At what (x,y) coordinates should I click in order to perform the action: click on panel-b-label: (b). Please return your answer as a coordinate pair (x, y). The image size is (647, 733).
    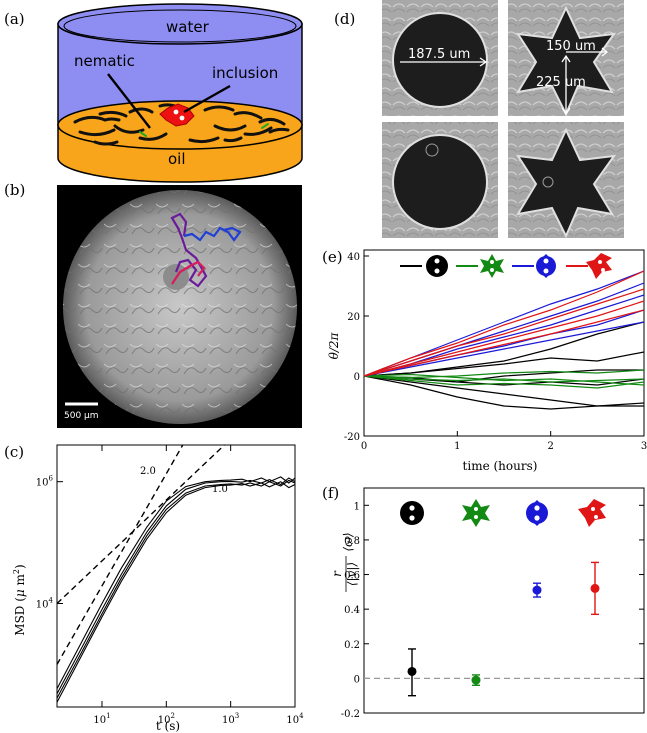
    Looking at the image, I should click on (14, 190).